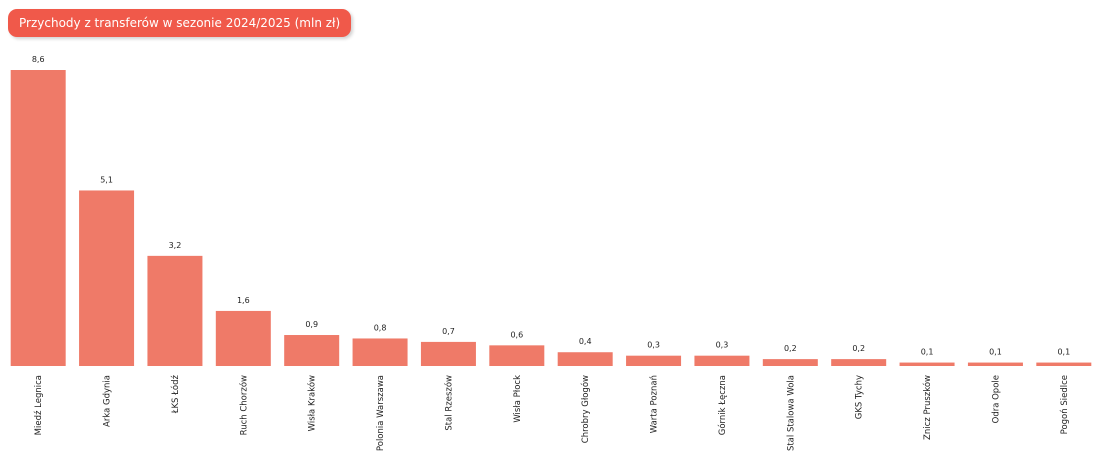  Describe the element at coordinates (927, 407) in the screenshot. I see `x-tick-label: Znicz Pruszków` at that location.